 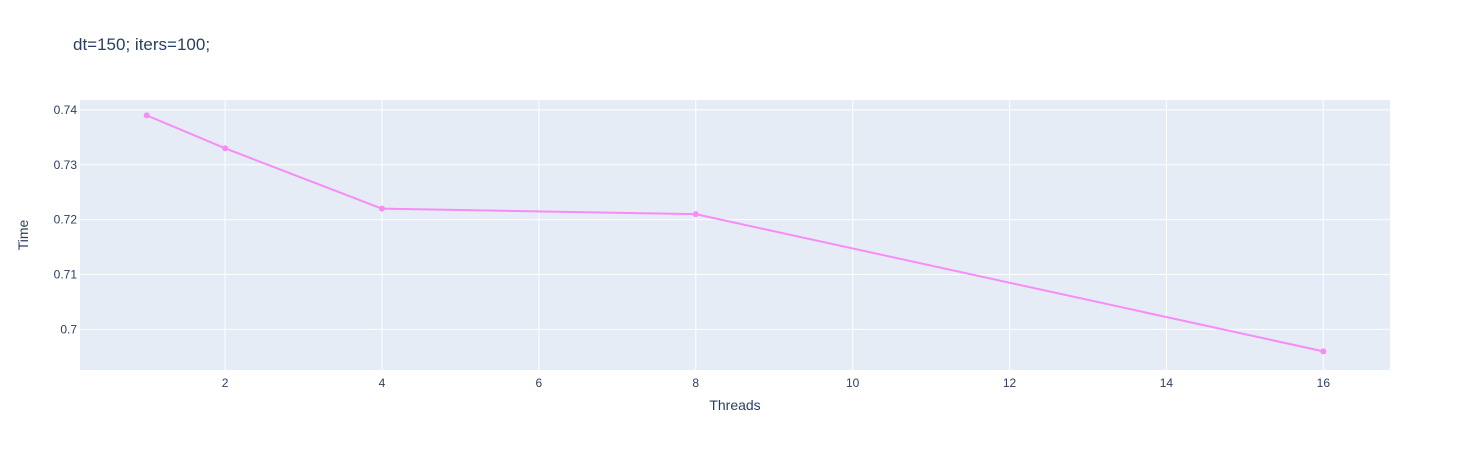 I want to click on y-tick-label: 0.73, so click(x=66, y=165).